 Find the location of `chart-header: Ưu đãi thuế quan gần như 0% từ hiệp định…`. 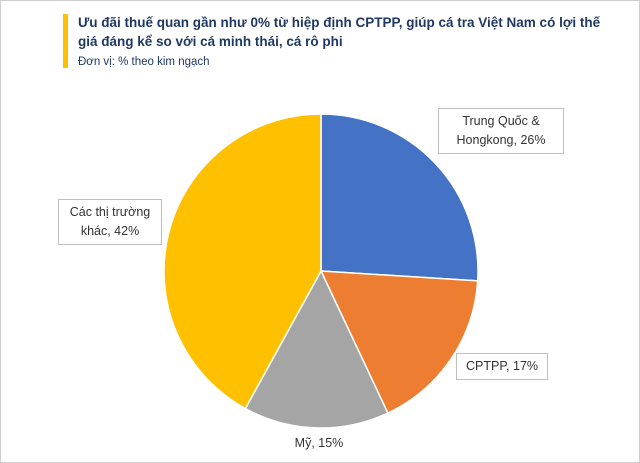

chart-header: Ưu đãi thuế quan gần như 0% từ hiệp định… is located at coordinates (334, 41).